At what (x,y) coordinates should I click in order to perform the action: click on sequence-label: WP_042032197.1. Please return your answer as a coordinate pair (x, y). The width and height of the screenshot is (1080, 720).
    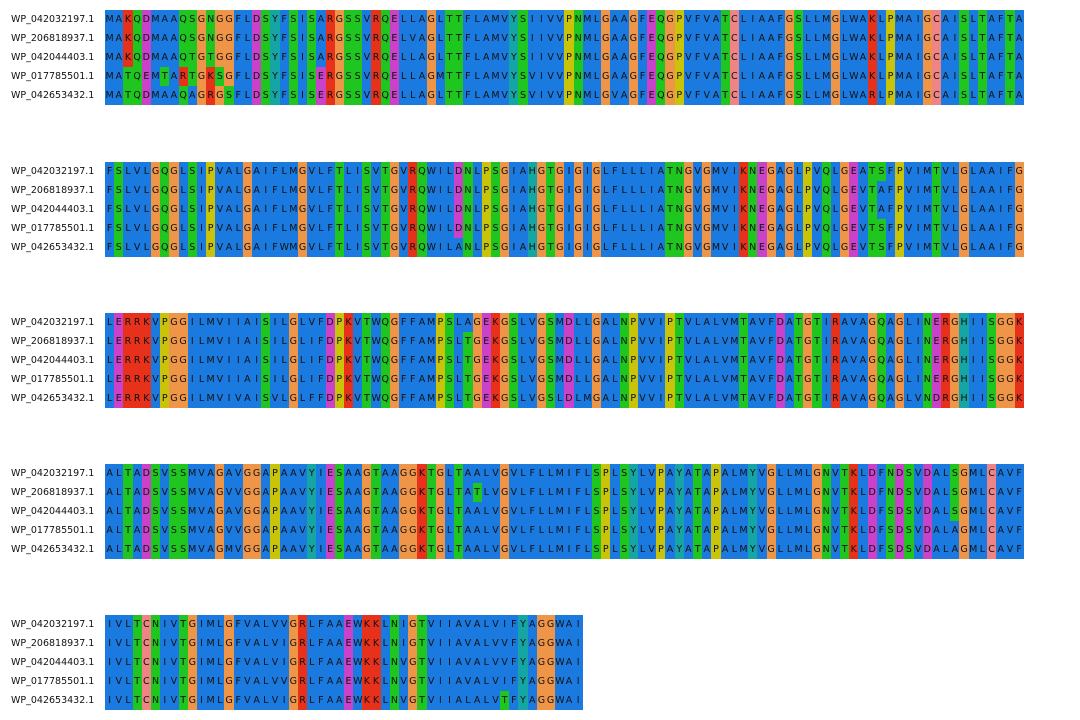
    Looking at the image, I should click on (53, 171).